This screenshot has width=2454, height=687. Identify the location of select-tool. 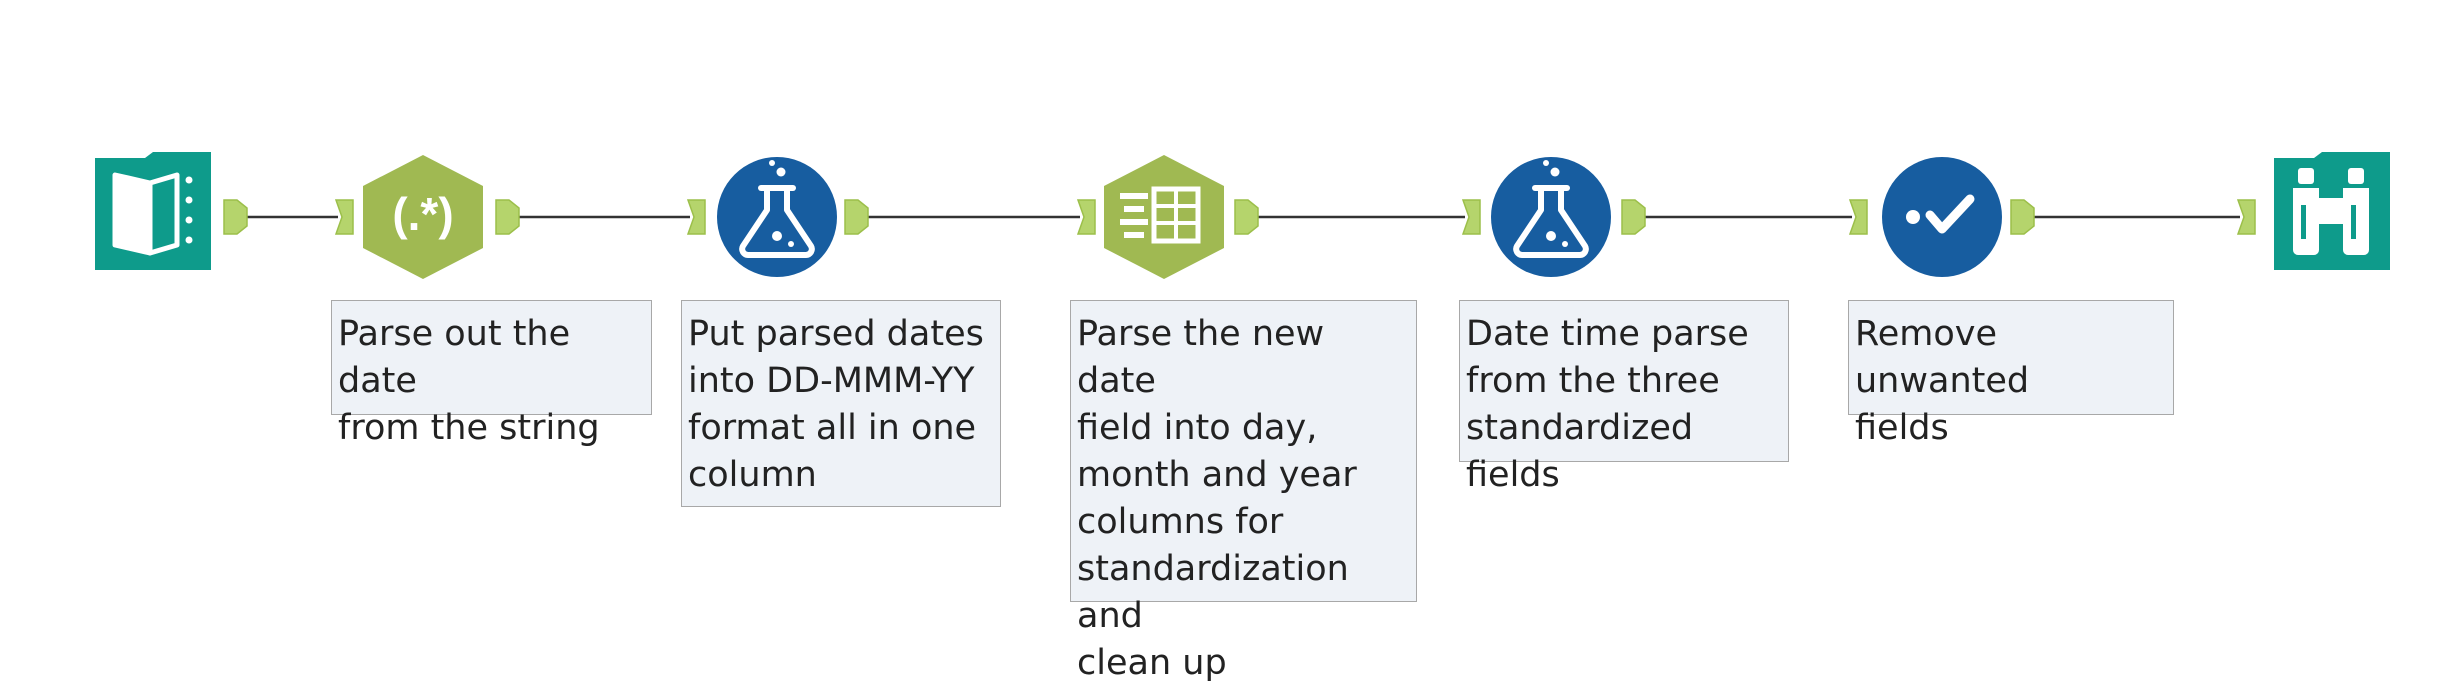
(1942, 217).